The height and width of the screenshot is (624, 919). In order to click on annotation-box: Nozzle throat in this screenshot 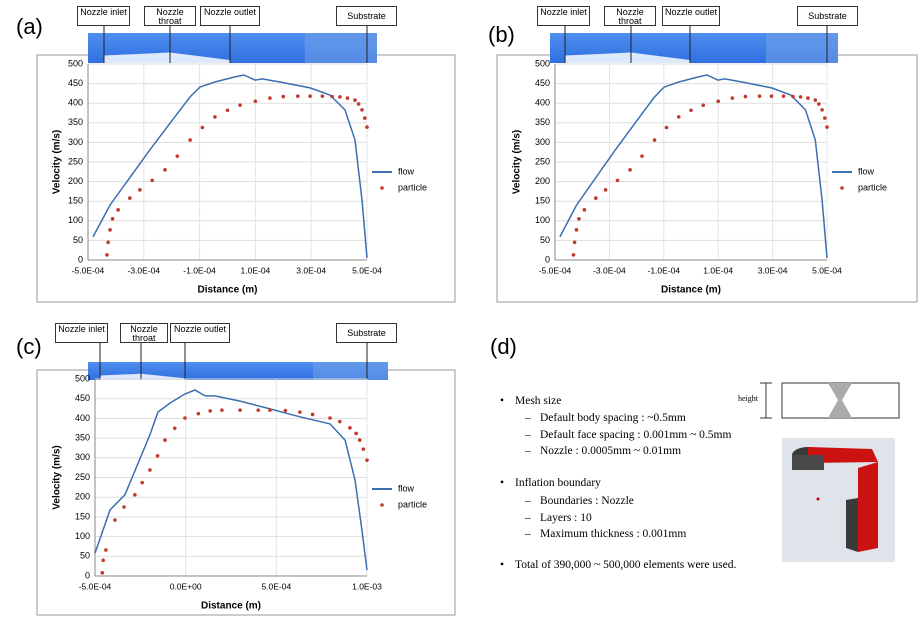, I will do `click(170, 16)`.